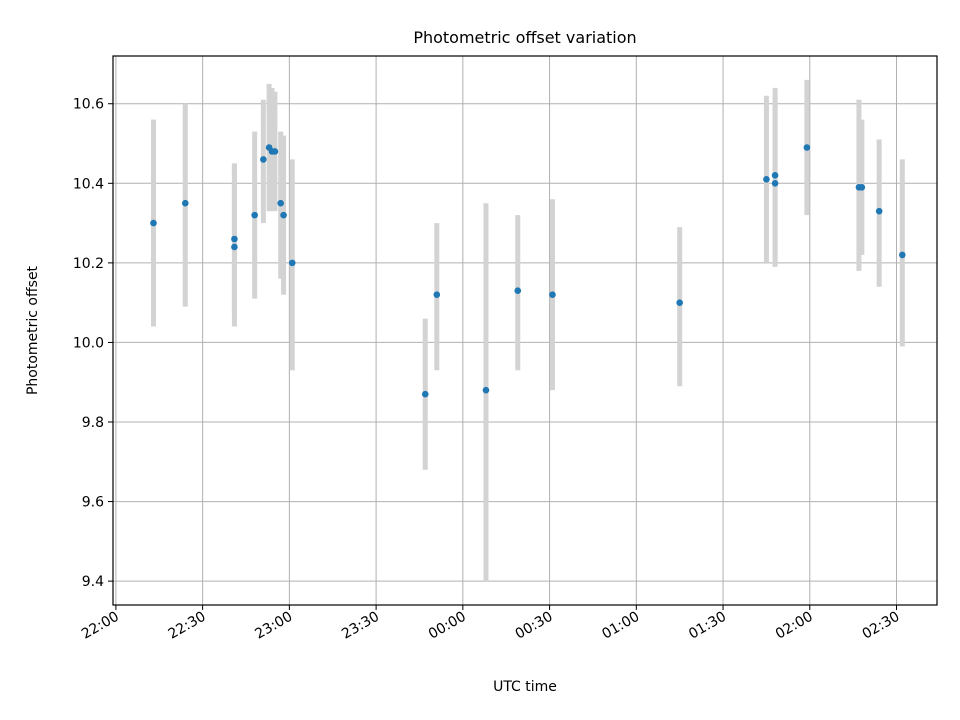  What do you see at coordinates (88, 264) in the screenshot?
I see `y-tick-label: 10.2` at bounding box center [88, 264].